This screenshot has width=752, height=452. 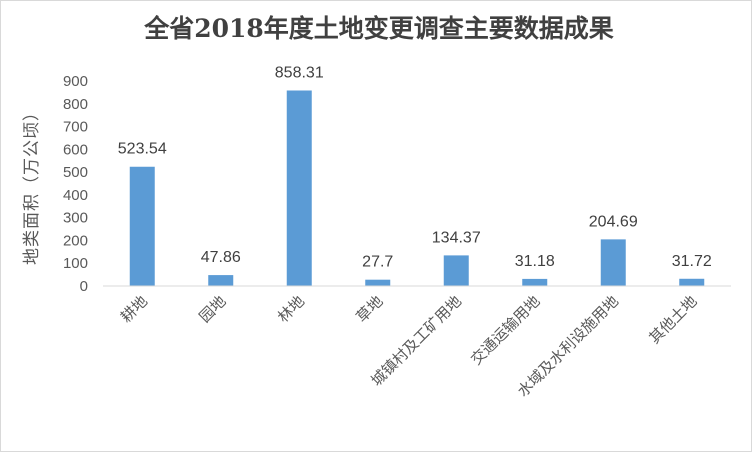 What do you see at coordinates (84, 286) in the screenshot?
I see `y-tick-label: 0` at bounding box center [84, 286].